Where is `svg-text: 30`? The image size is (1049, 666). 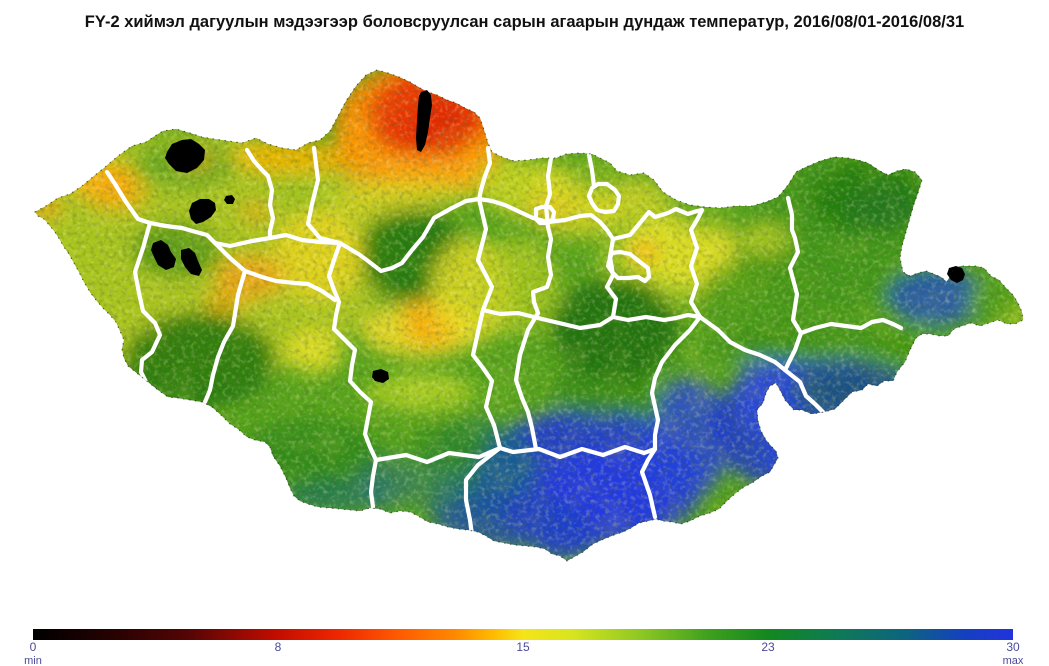
svg-text: 30 is located at coordinates (1013, 647).